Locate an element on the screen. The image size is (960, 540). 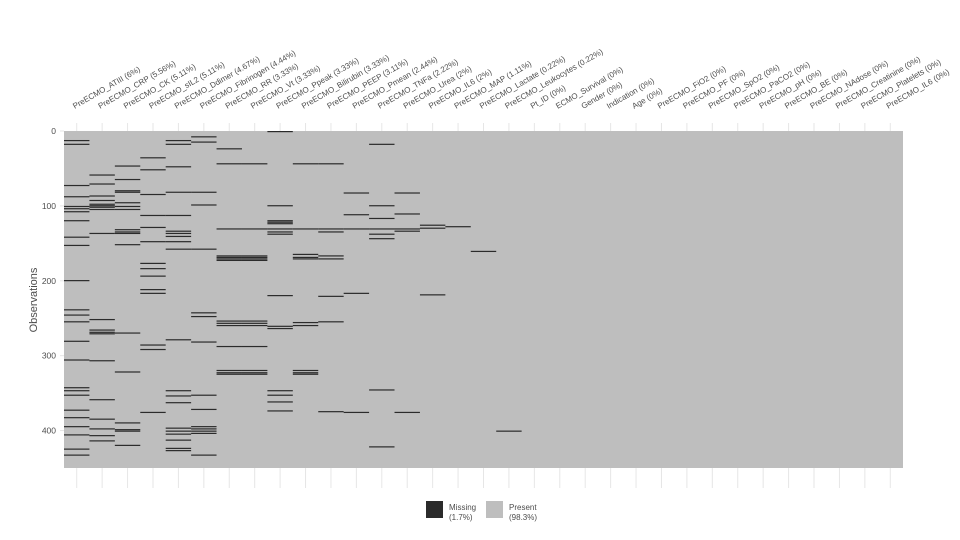
legend-percent-missing: (1.7%) is located at coordinates (461, 517).